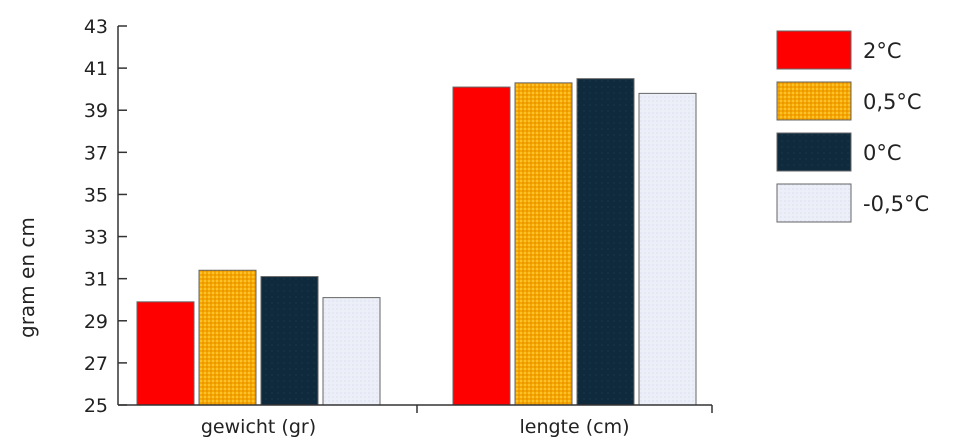 The height and width of the screenshot is (444, 957). Describe the element at coordinates (27, 277) in the screenshot. I see `y-axis-title: gram en cm` at that location.